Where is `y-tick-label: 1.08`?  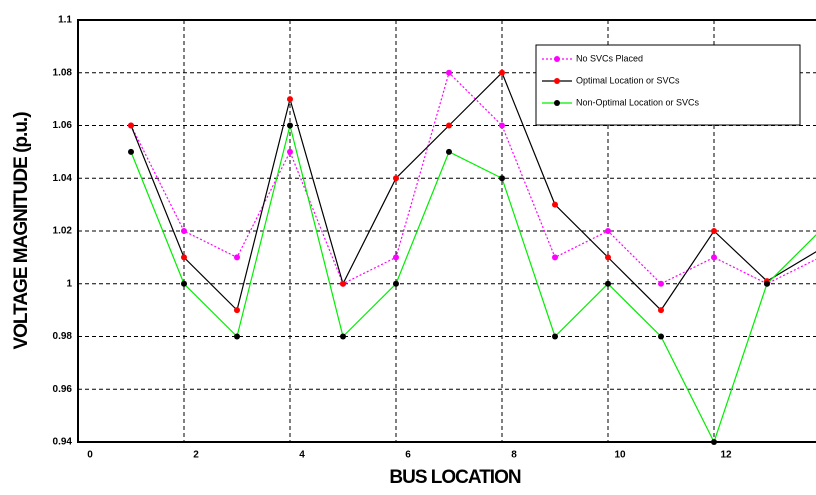 y-tick-label: 1.08 is located at coordinates (63, 72).